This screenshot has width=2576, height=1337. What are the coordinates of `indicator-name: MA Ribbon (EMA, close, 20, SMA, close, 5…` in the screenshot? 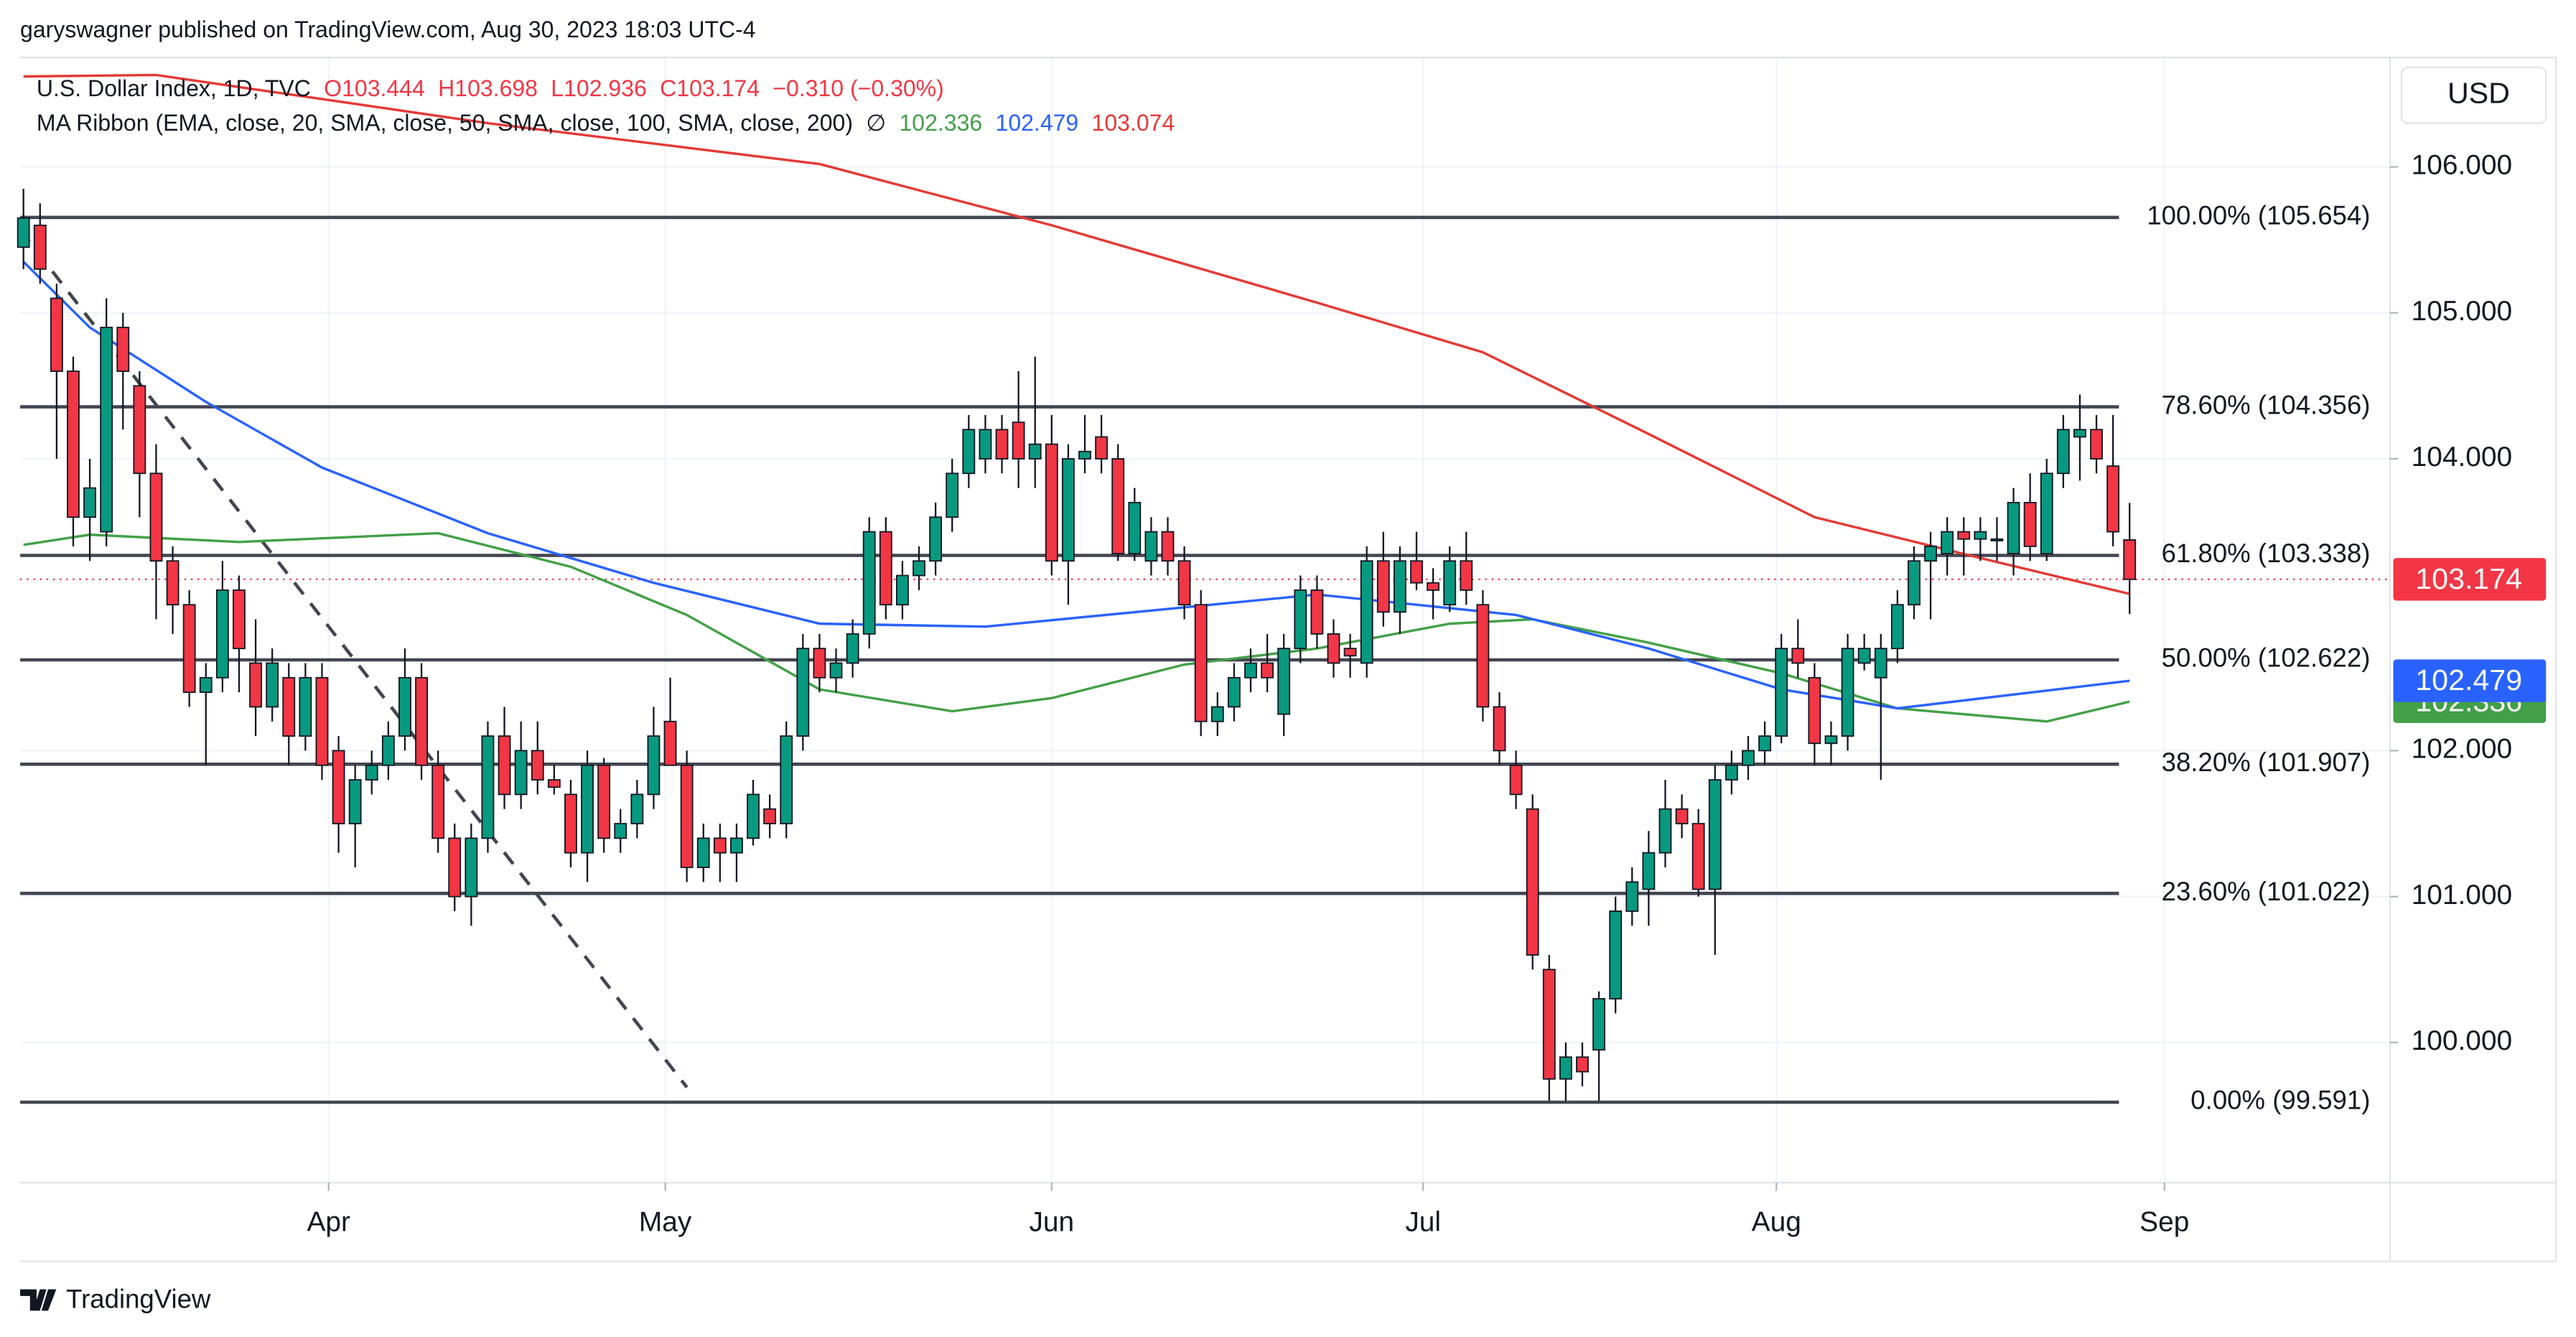 It's located at (445, 123).